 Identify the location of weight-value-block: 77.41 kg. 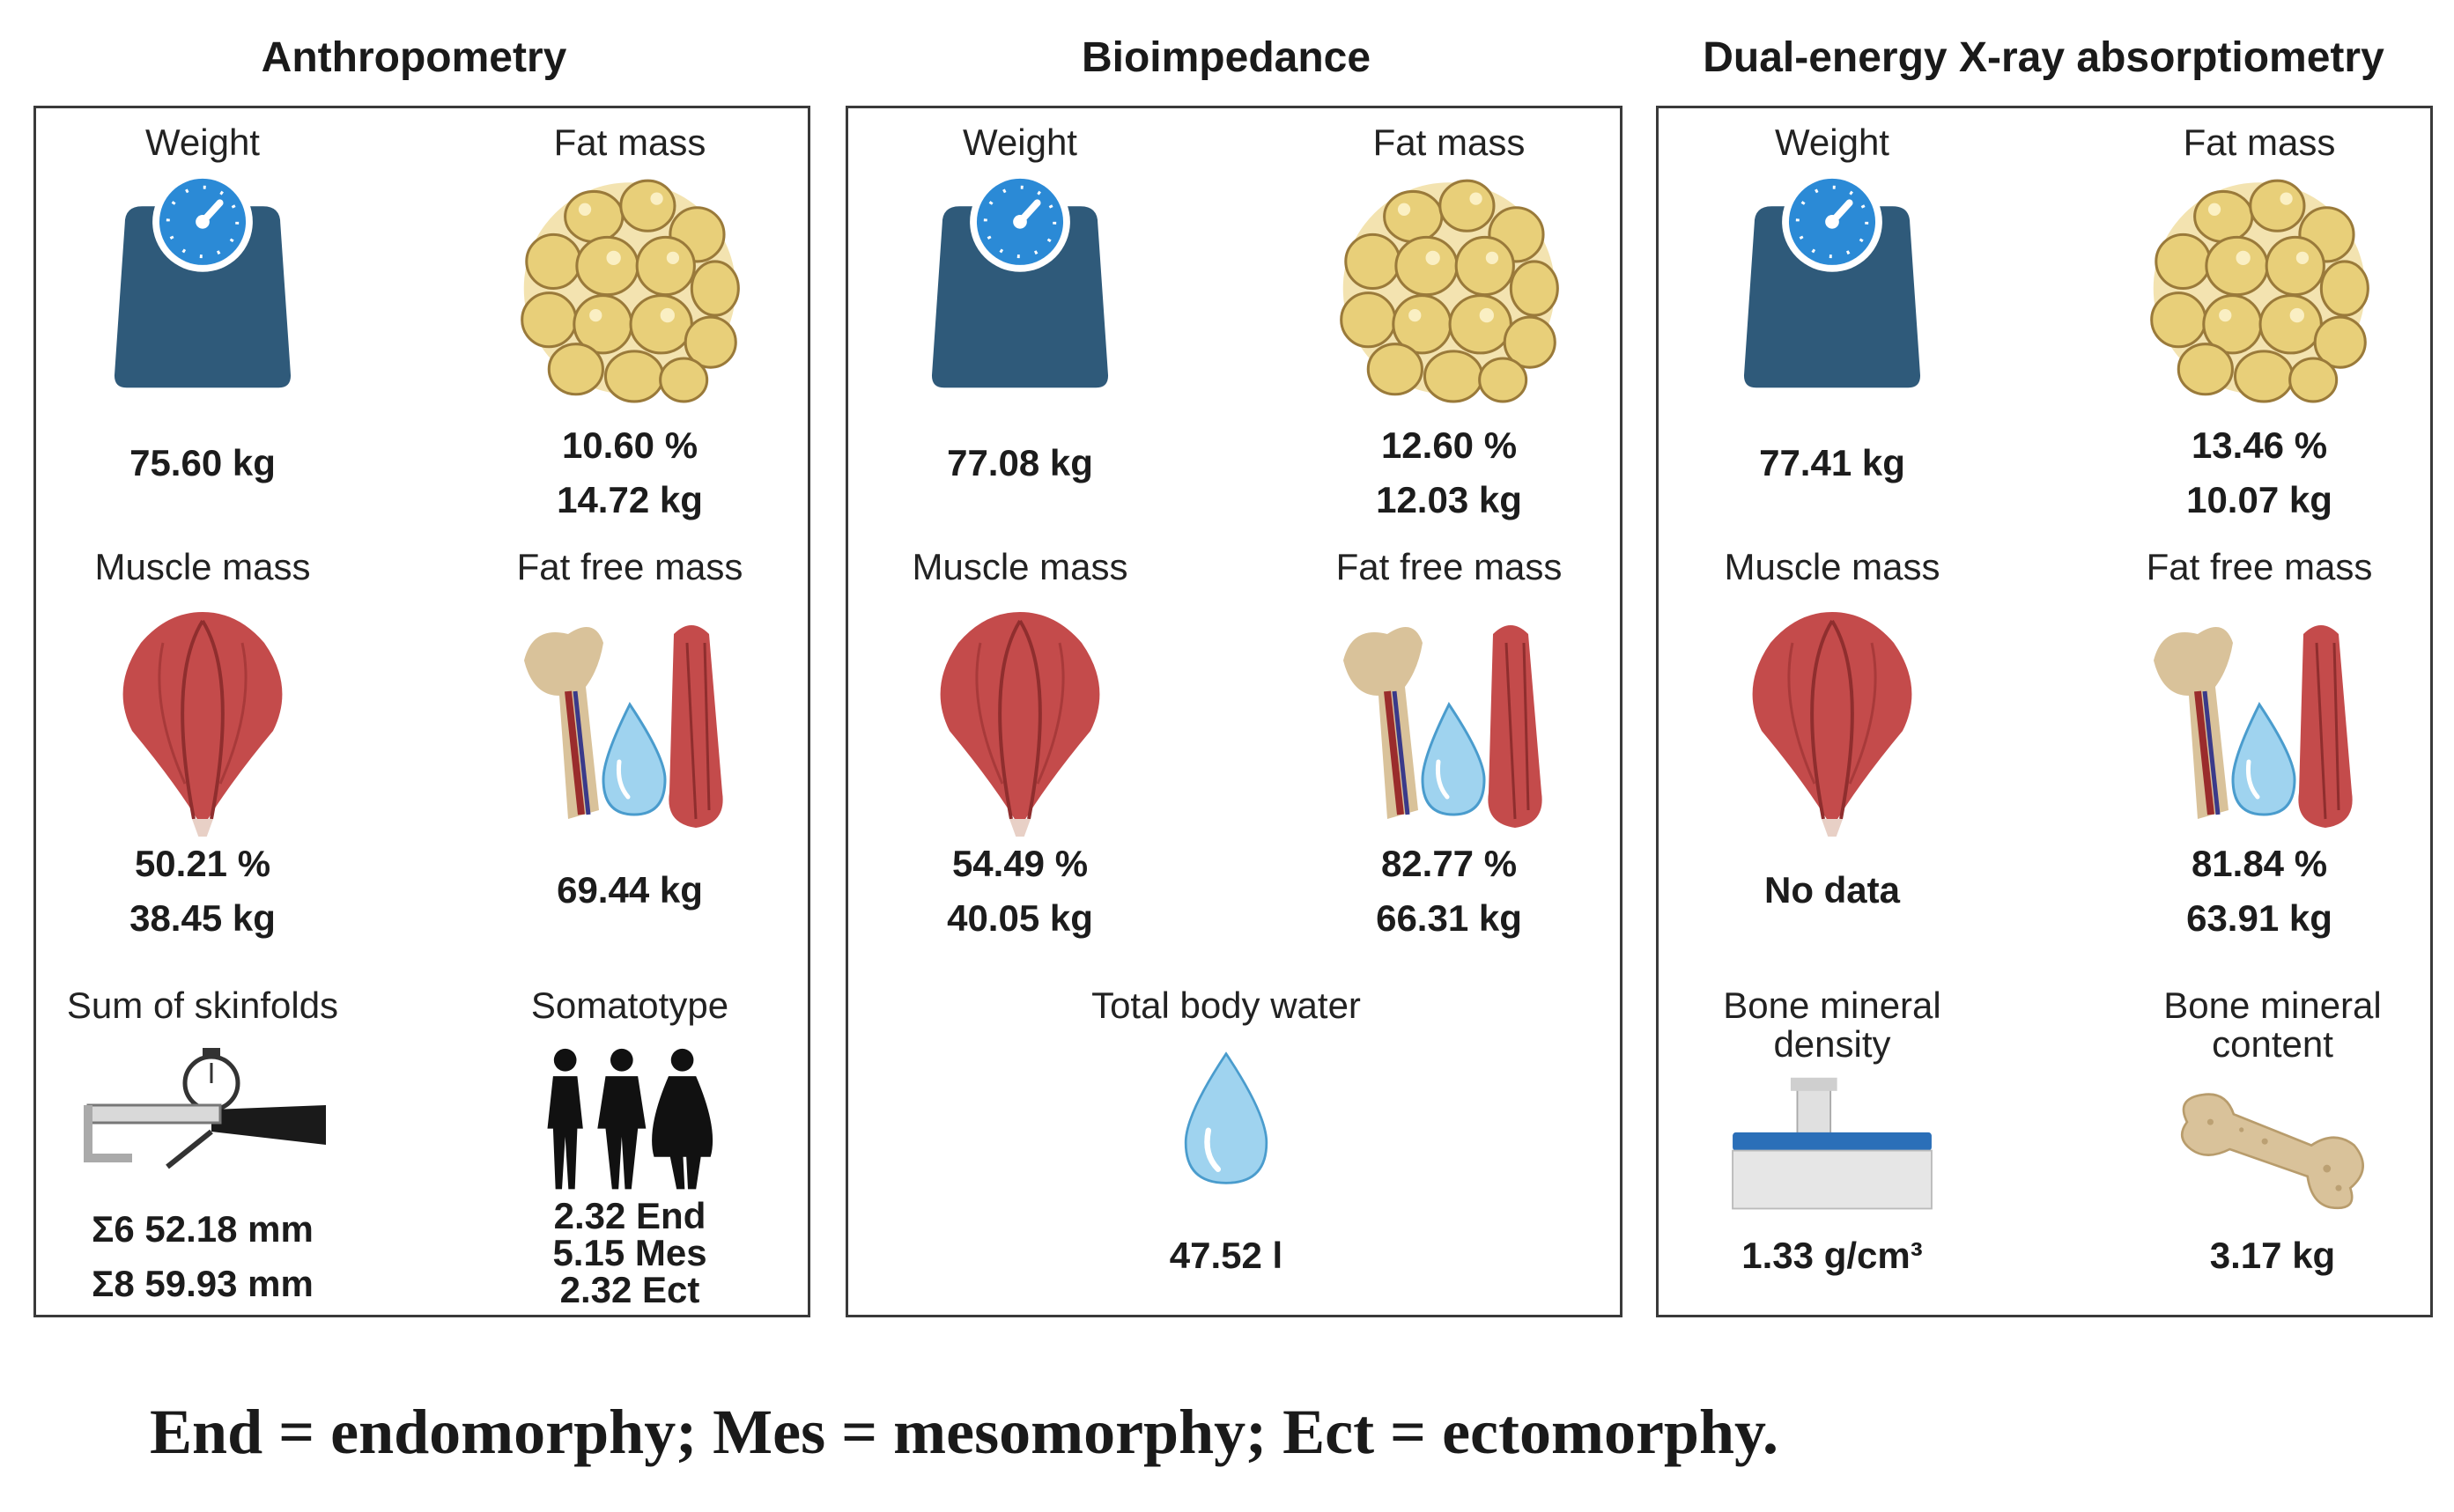
(1832, 463).